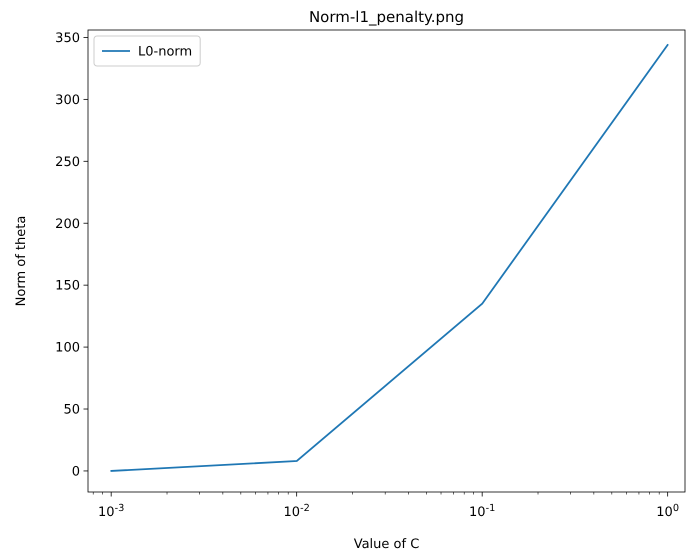  I want to click on y-tick-label: 100, so click(67, 348).